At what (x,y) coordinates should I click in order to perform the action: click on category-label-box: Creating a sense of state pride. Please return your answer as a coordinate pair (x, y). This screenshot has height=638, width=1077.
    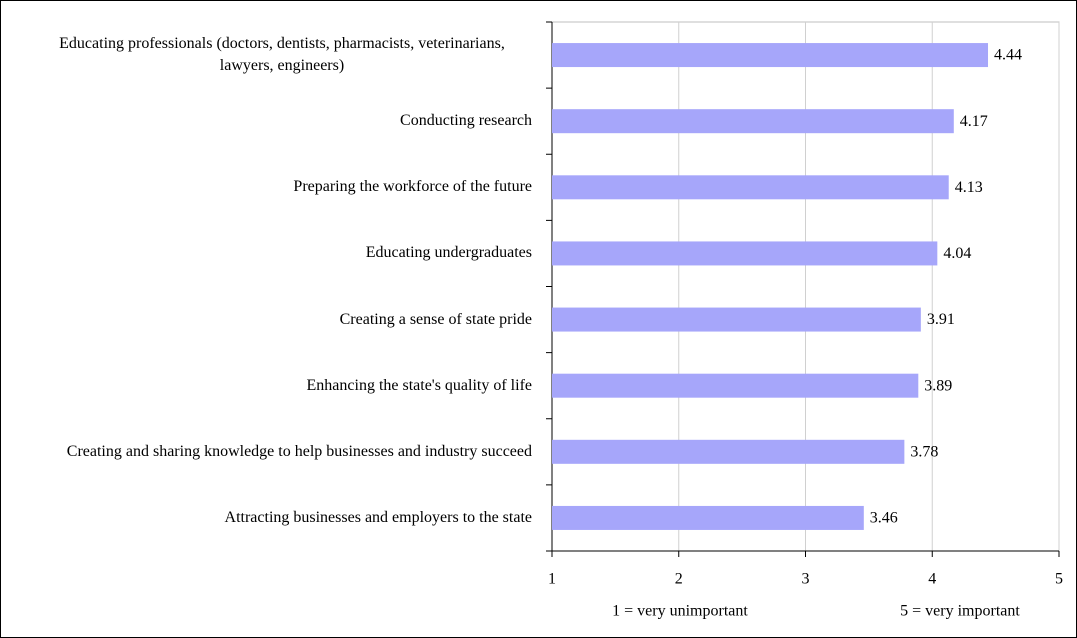
    Looking at the image, I should click on (436, 320).